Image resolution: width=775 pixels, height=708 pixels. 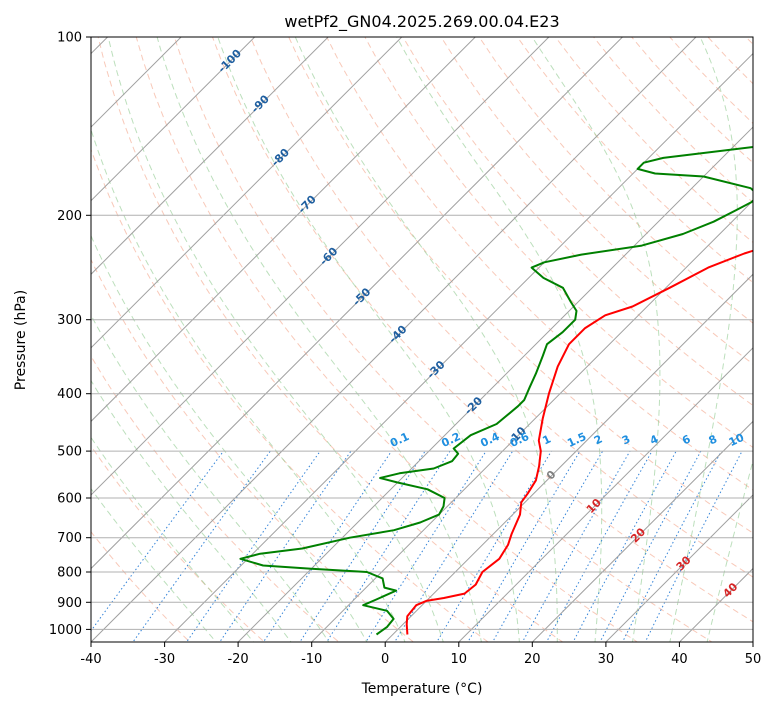 I want to click on y-tick-label: 700, so click(x=69, y=538).